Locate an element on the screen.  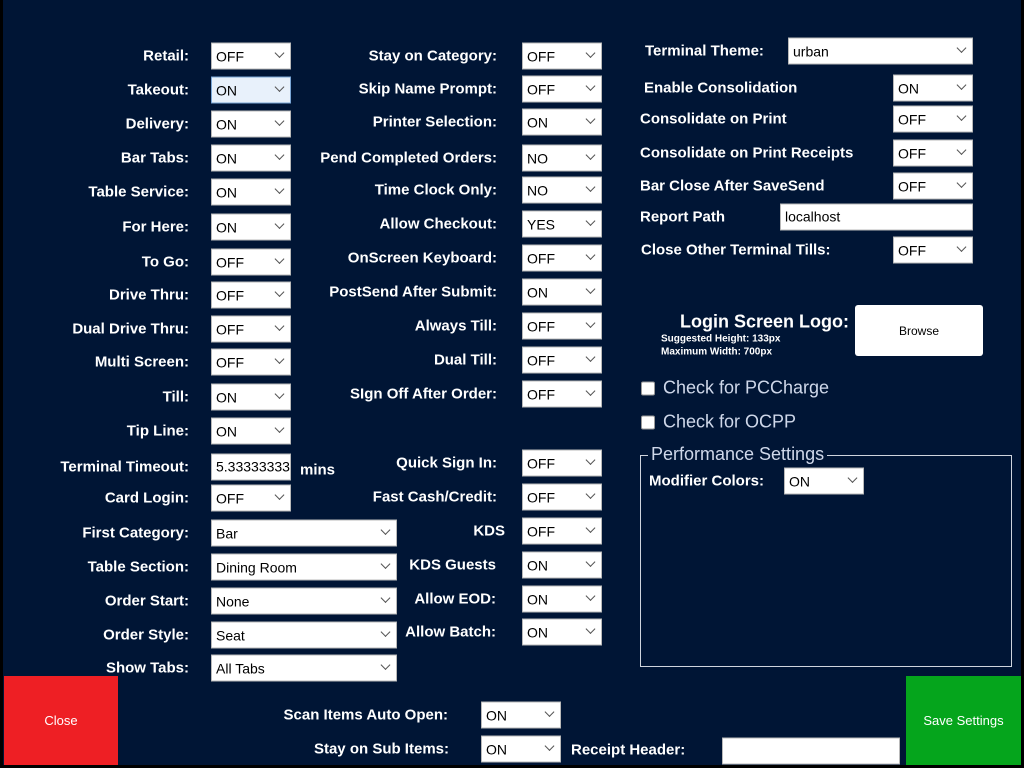
label-till: Till: is located at coordinates (175, 397).